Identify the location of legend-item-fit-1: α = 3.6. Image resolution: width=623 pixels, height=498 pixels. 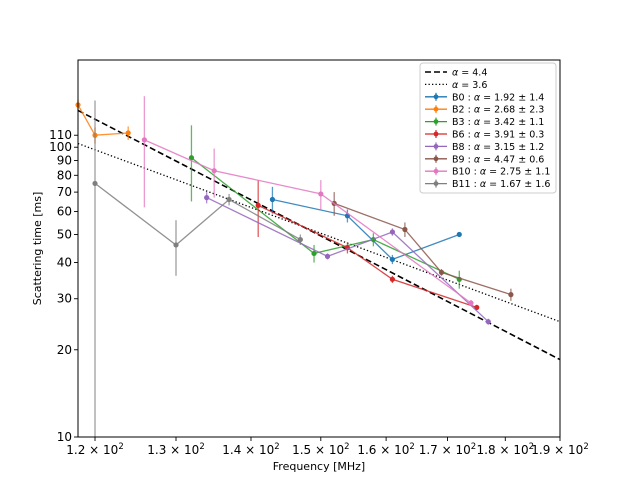
(456, 85).